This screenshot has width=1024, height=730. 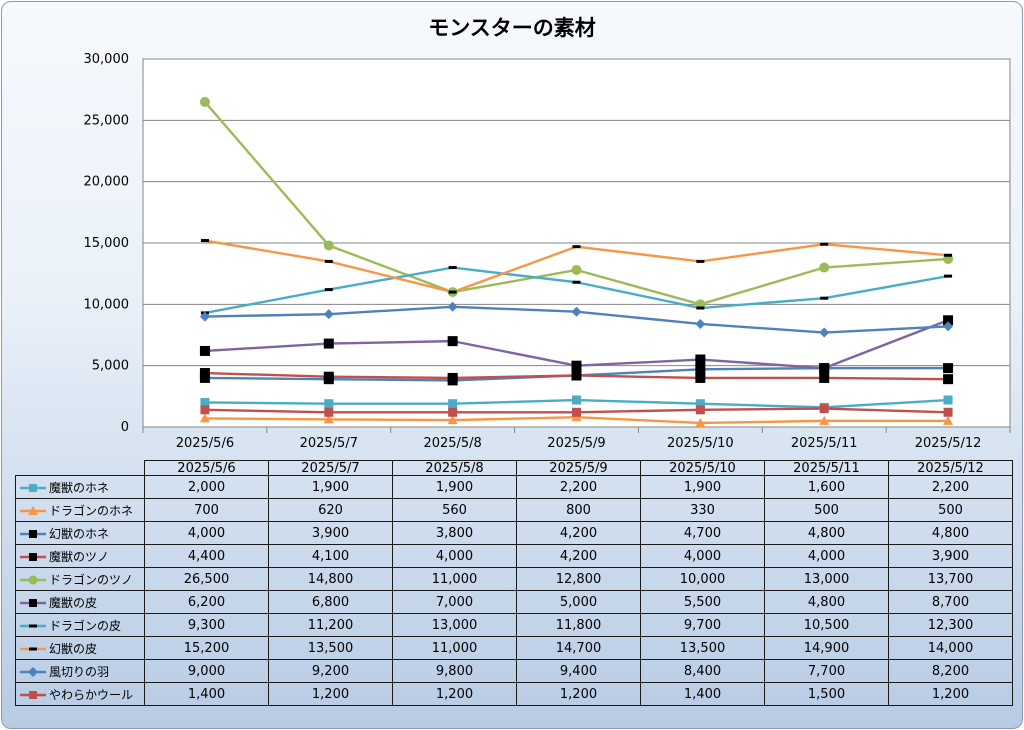 What do you see at coordinates (330, 671) in the screenshot?
I see `table-cell: 9,200` at bounding box center [330, 671].